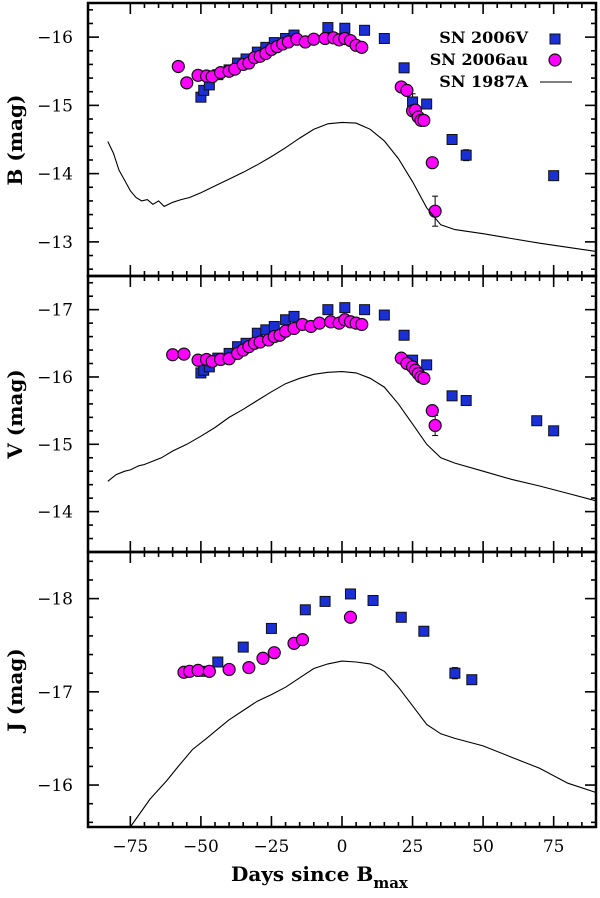 Image resolution: width=600 pixels, height=898 pixels. Describe the element at coordinates (130, 847) in the screenshot. I see `x-tick-label: −75` at that location.